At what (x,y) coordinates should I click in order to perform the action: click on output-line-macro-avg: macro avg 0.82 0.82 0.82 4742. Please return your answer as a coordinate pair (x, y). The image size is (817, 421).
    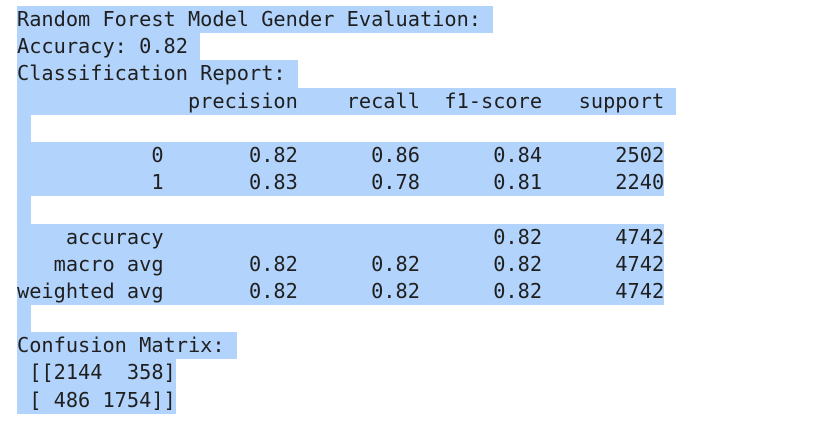
    Looking at the image, I should click on (346, 264).